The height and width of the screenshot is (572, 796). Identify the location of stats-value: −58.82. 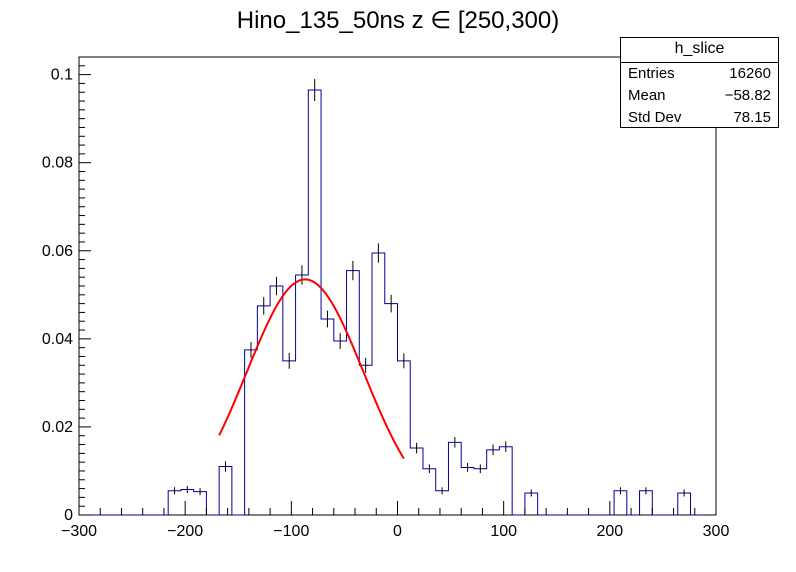
(747, 95).